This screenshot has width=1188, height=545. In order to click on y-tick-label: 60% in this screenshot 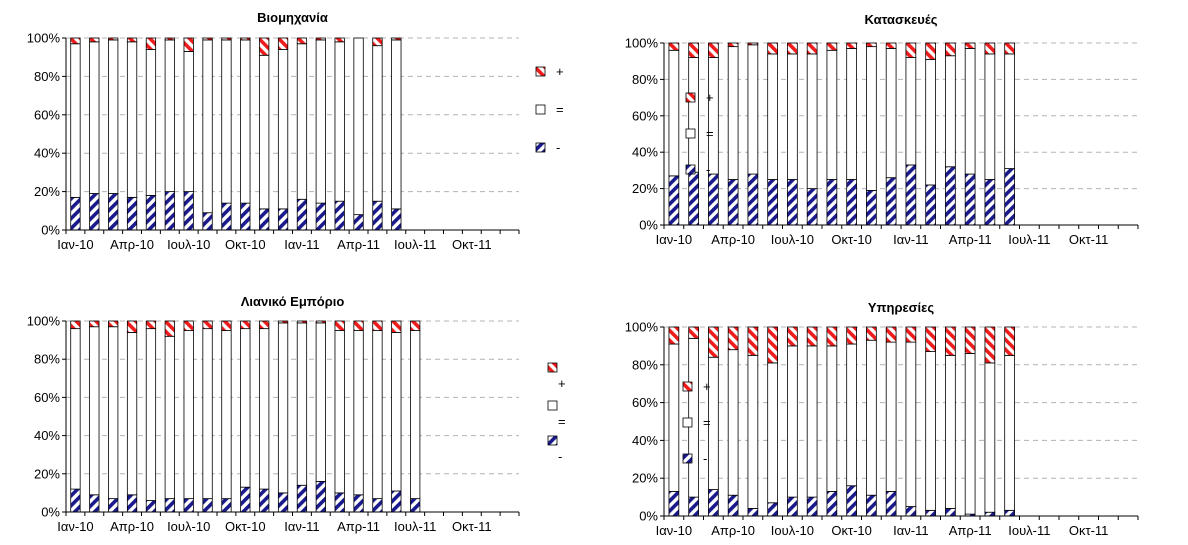, I will do `click(645, 115)`.